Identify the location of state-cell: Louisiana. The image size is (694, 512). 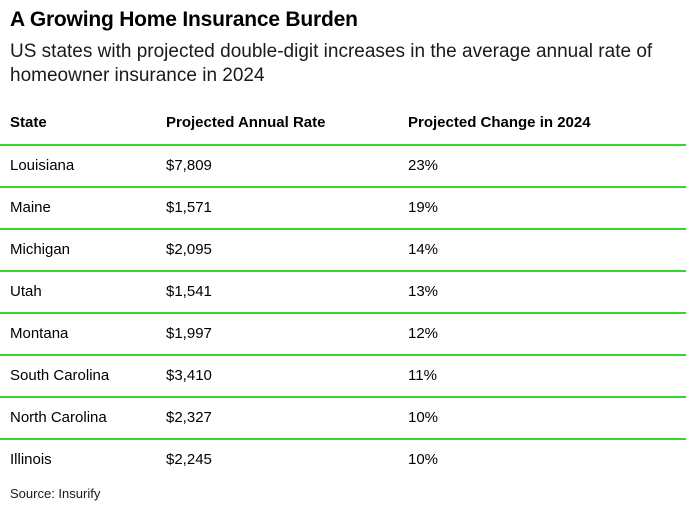
(42, 165).